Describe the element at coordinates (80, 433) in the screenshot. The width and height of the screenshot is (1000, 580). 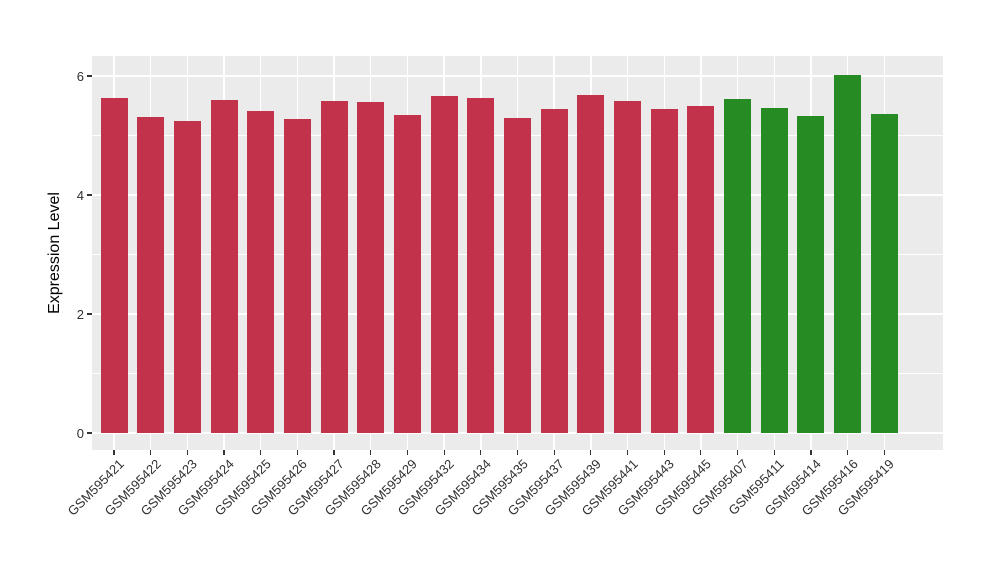
I see `y-tick-label: 0` at that location.